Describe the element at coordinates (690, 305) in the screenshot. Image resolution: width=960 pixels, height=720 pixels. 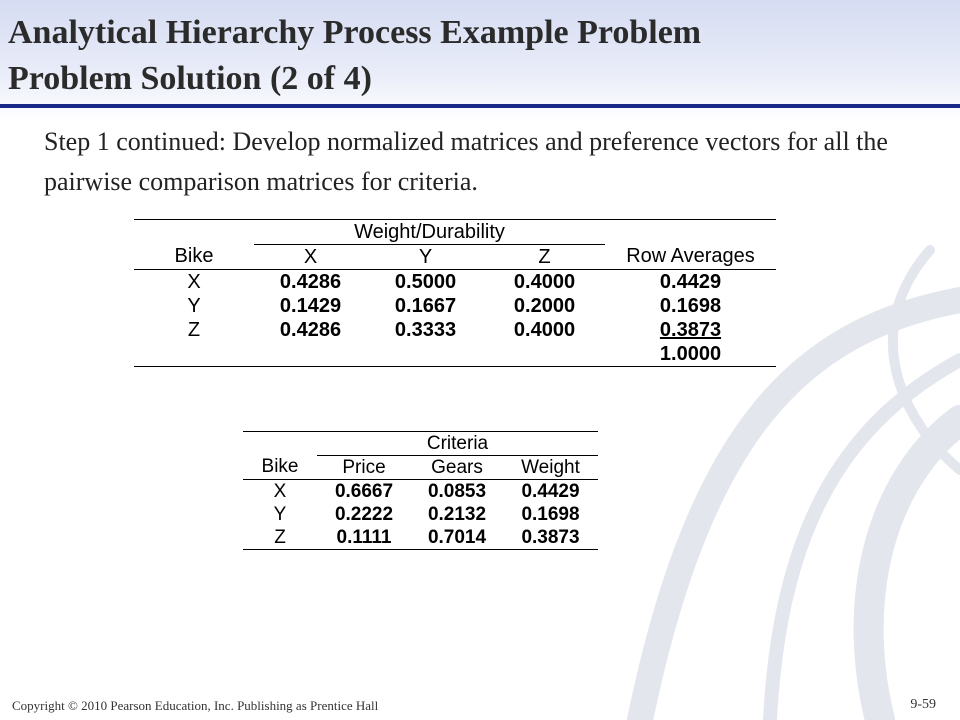
I see `row-average: 0.1698` at that location.